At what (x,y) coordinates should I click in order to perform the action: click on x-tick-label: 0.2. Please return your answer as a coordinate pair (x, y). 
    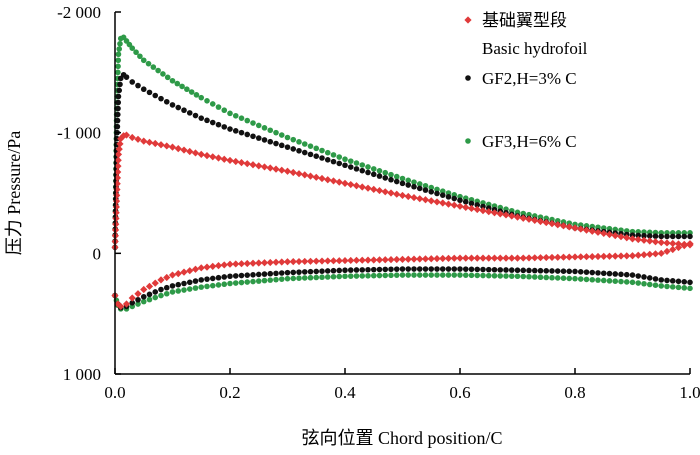
    Looking at the image, I should click on (229, 392).